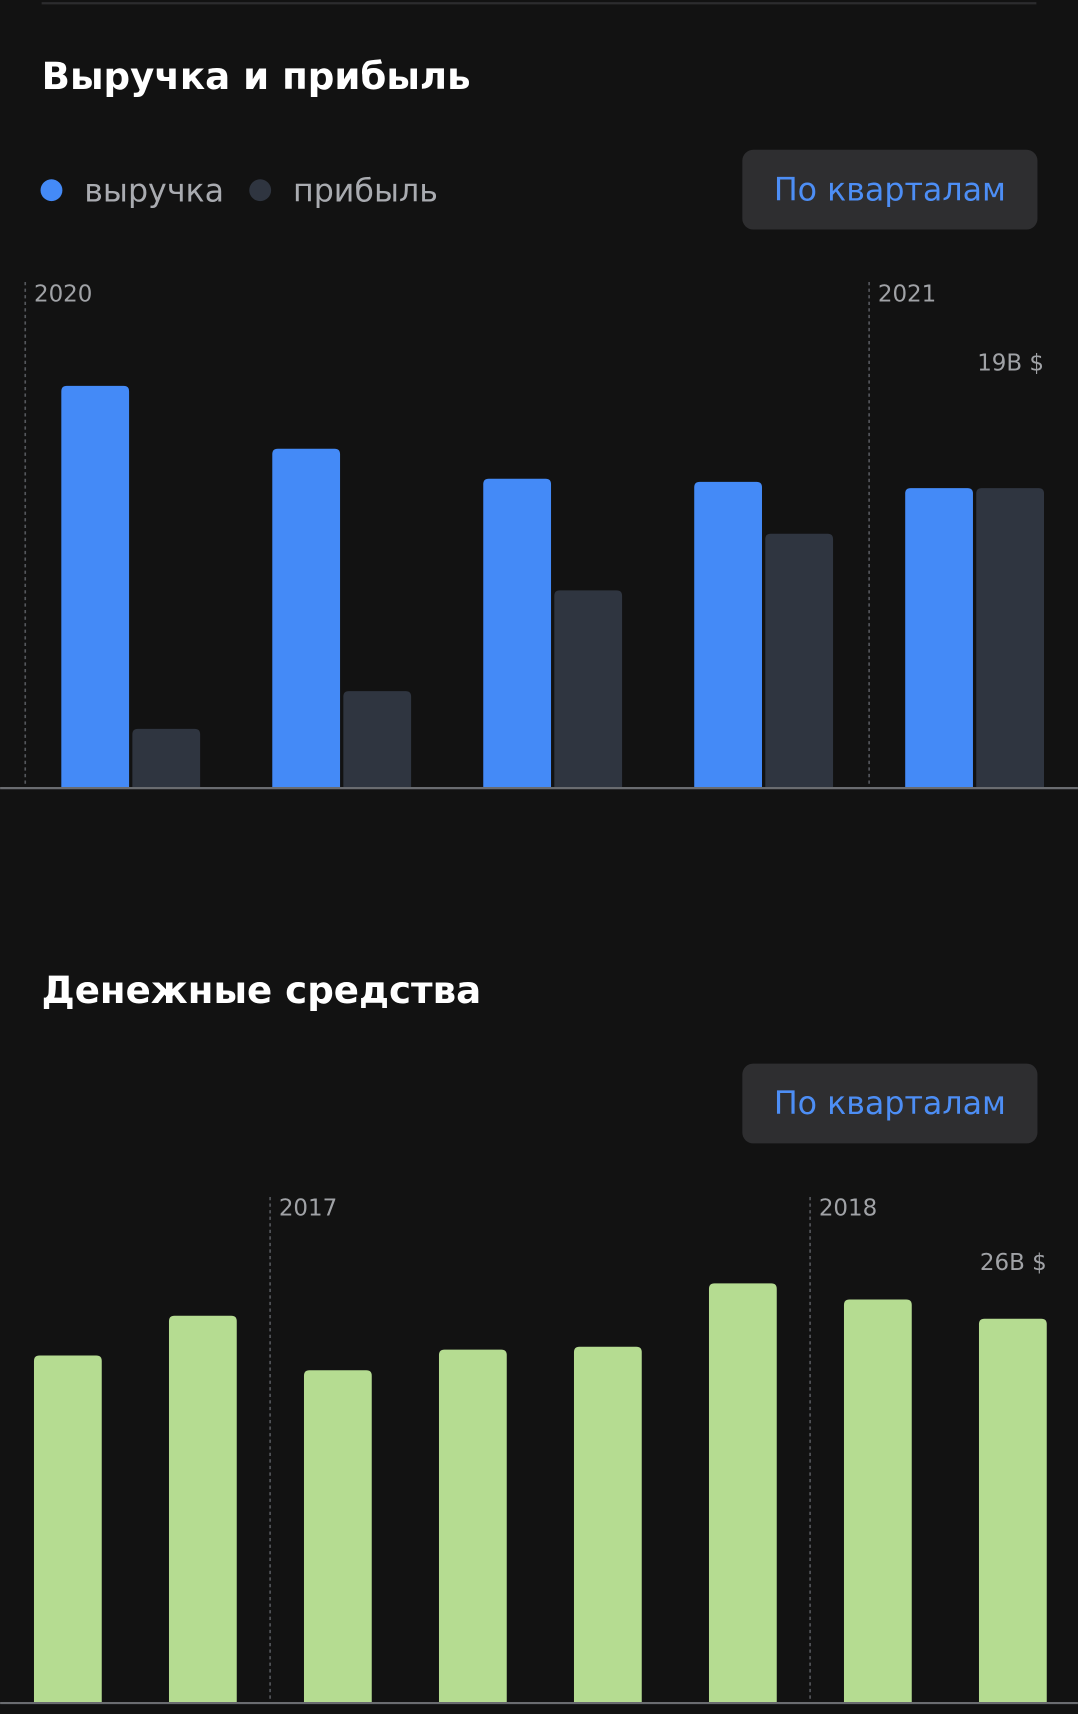 The height and width of the screenshot is (1714, 1078). I want to click on value-label: 26B $, so click(1013, 1263).